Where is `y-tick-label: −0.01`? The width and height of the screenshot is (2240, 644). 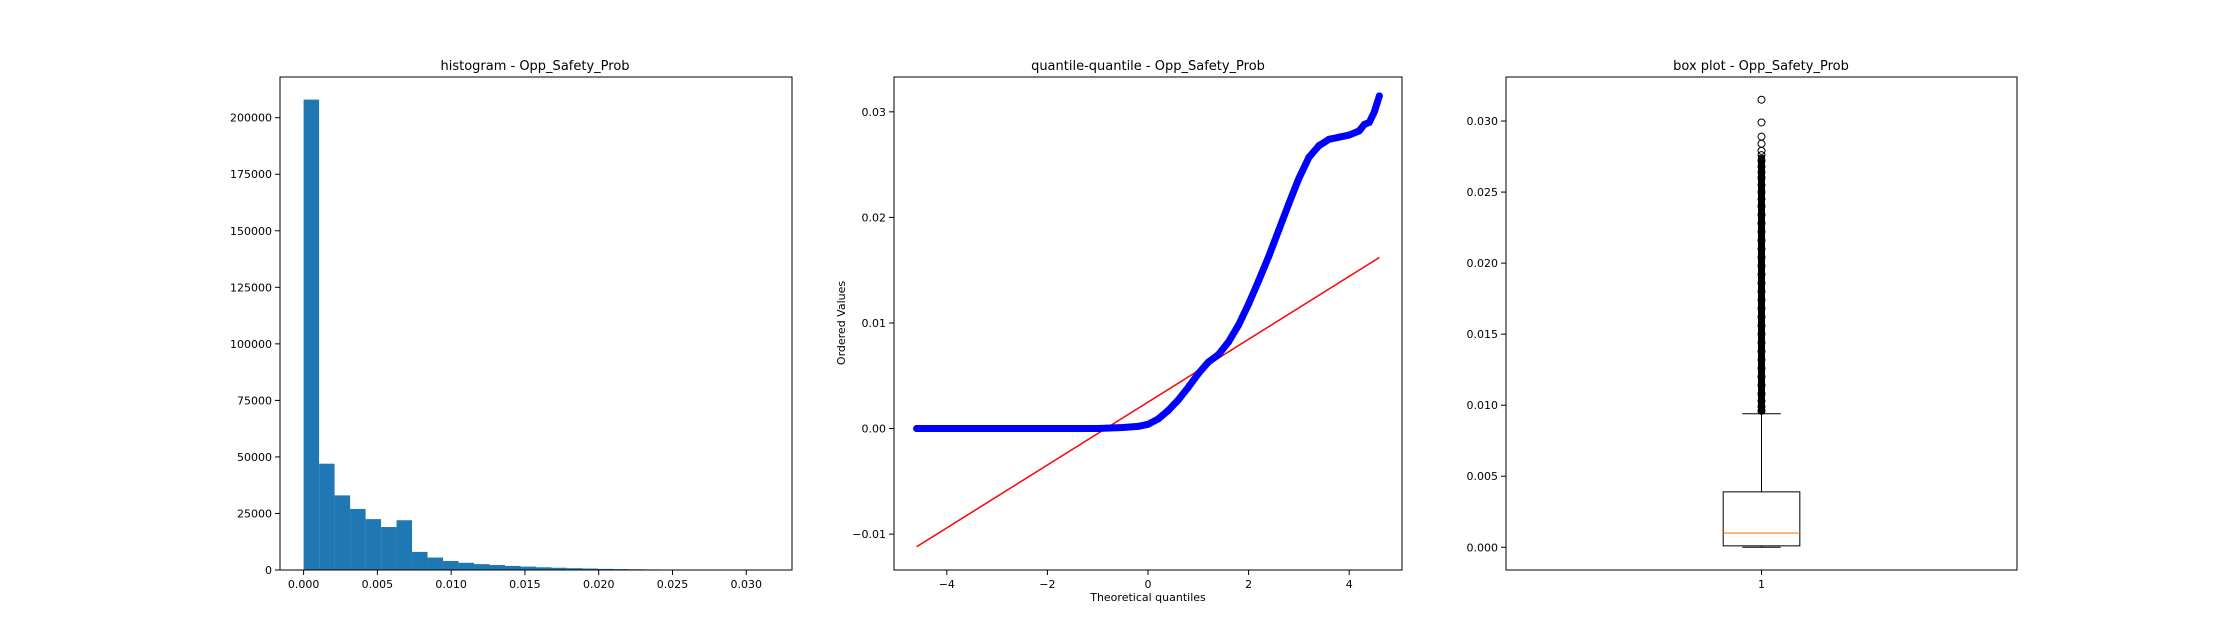
y-tick-label: −0.01 is located at coordinates (869, 534).